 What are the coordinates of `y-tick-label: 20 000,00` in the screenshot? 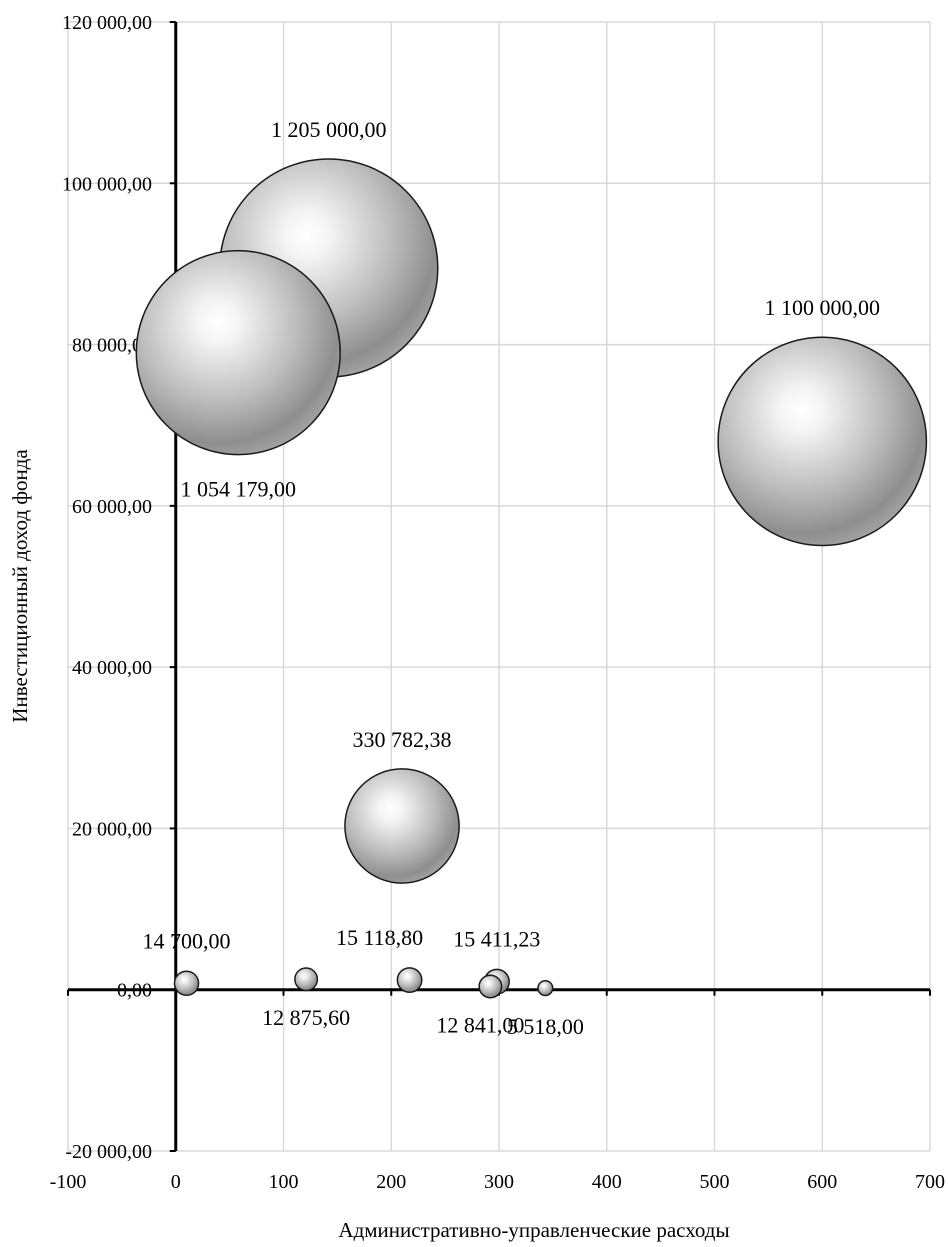 It's located at (112, 829).